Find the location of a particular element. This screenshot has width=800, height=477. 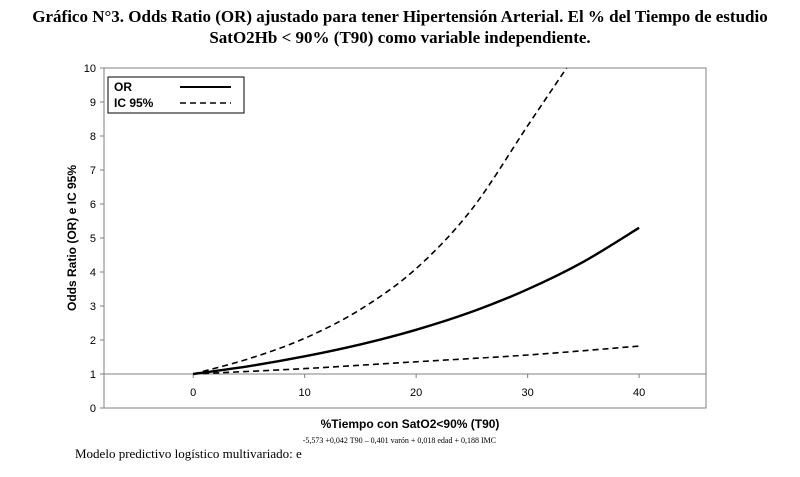

legend-box is located at coordinates (176, 95).